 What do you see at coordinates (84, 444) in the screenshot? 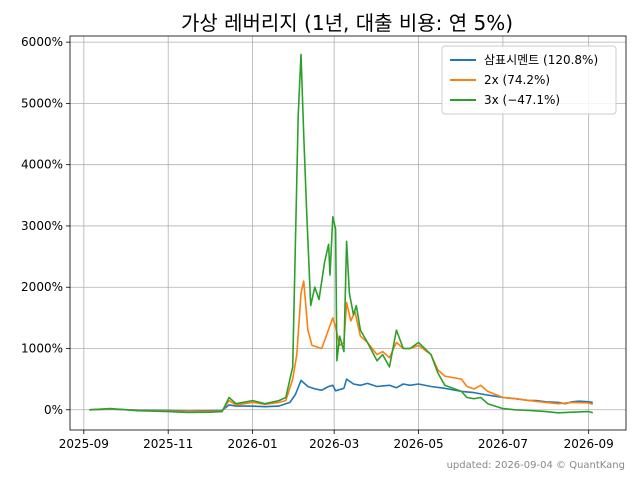
I see `x-tick-label: 2025-09` at bounding box center [84, 444].